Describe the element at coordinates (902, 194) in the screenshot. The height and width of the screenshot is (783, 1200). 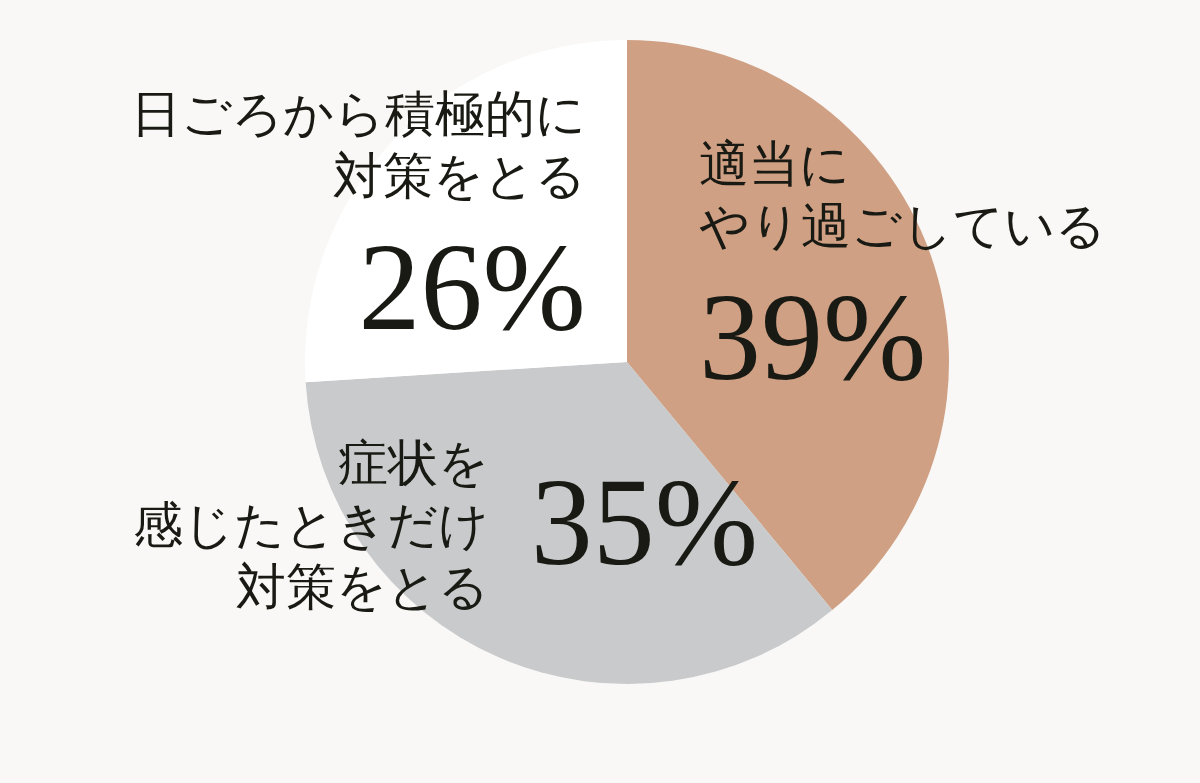
I see `slice-label: 適当にやり過ごしている` at that location.